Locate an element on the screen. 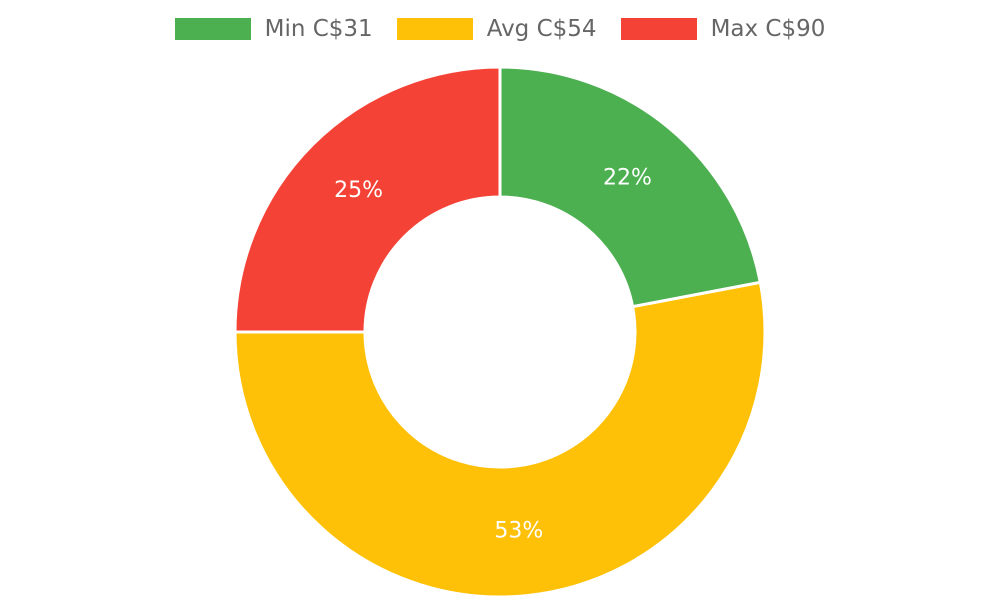  legend-item-max: Max C$90 is located at coordinates (723, 29).